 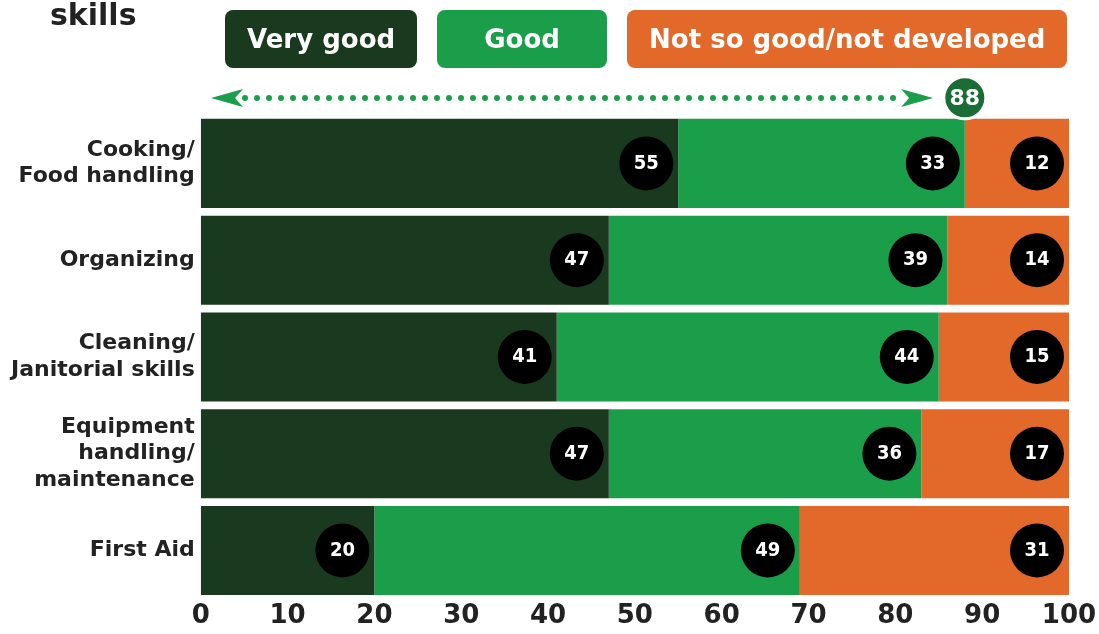 I want to click on x-tick-label: 40, so click(x=548, y=614).